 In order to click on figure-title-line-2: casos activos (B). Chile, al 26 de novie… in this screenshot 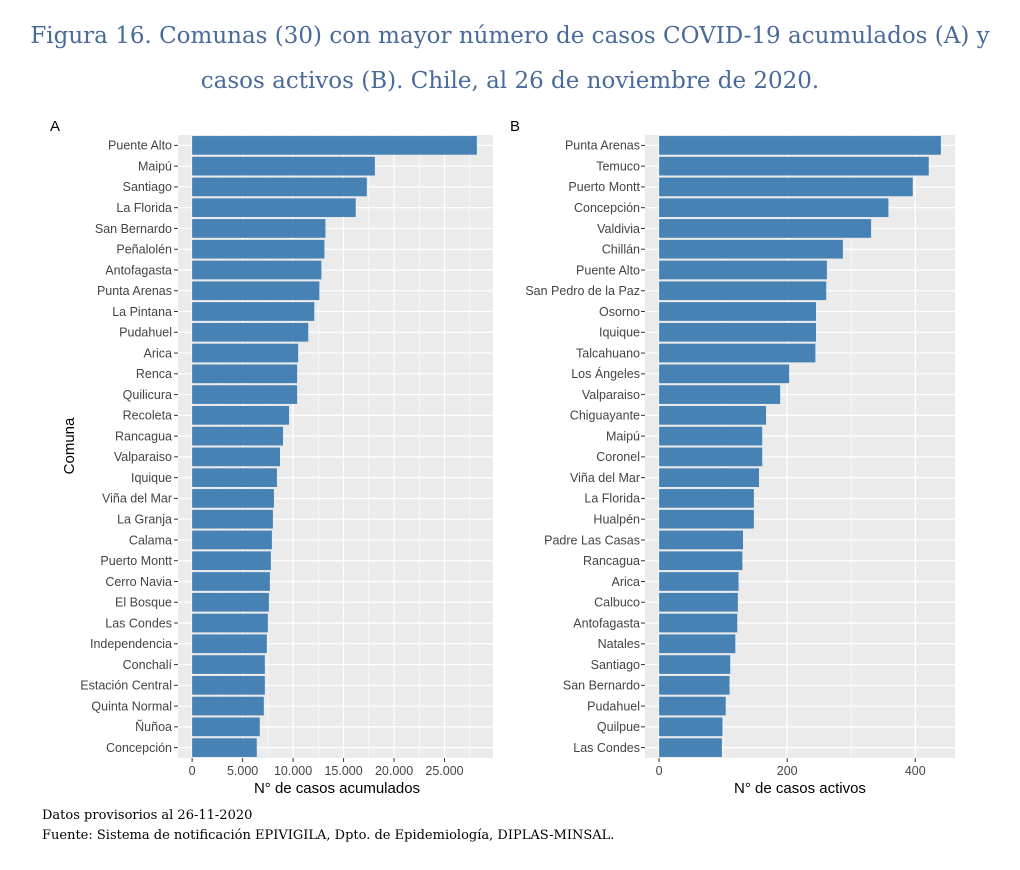, I will do `click(510, 81)`.